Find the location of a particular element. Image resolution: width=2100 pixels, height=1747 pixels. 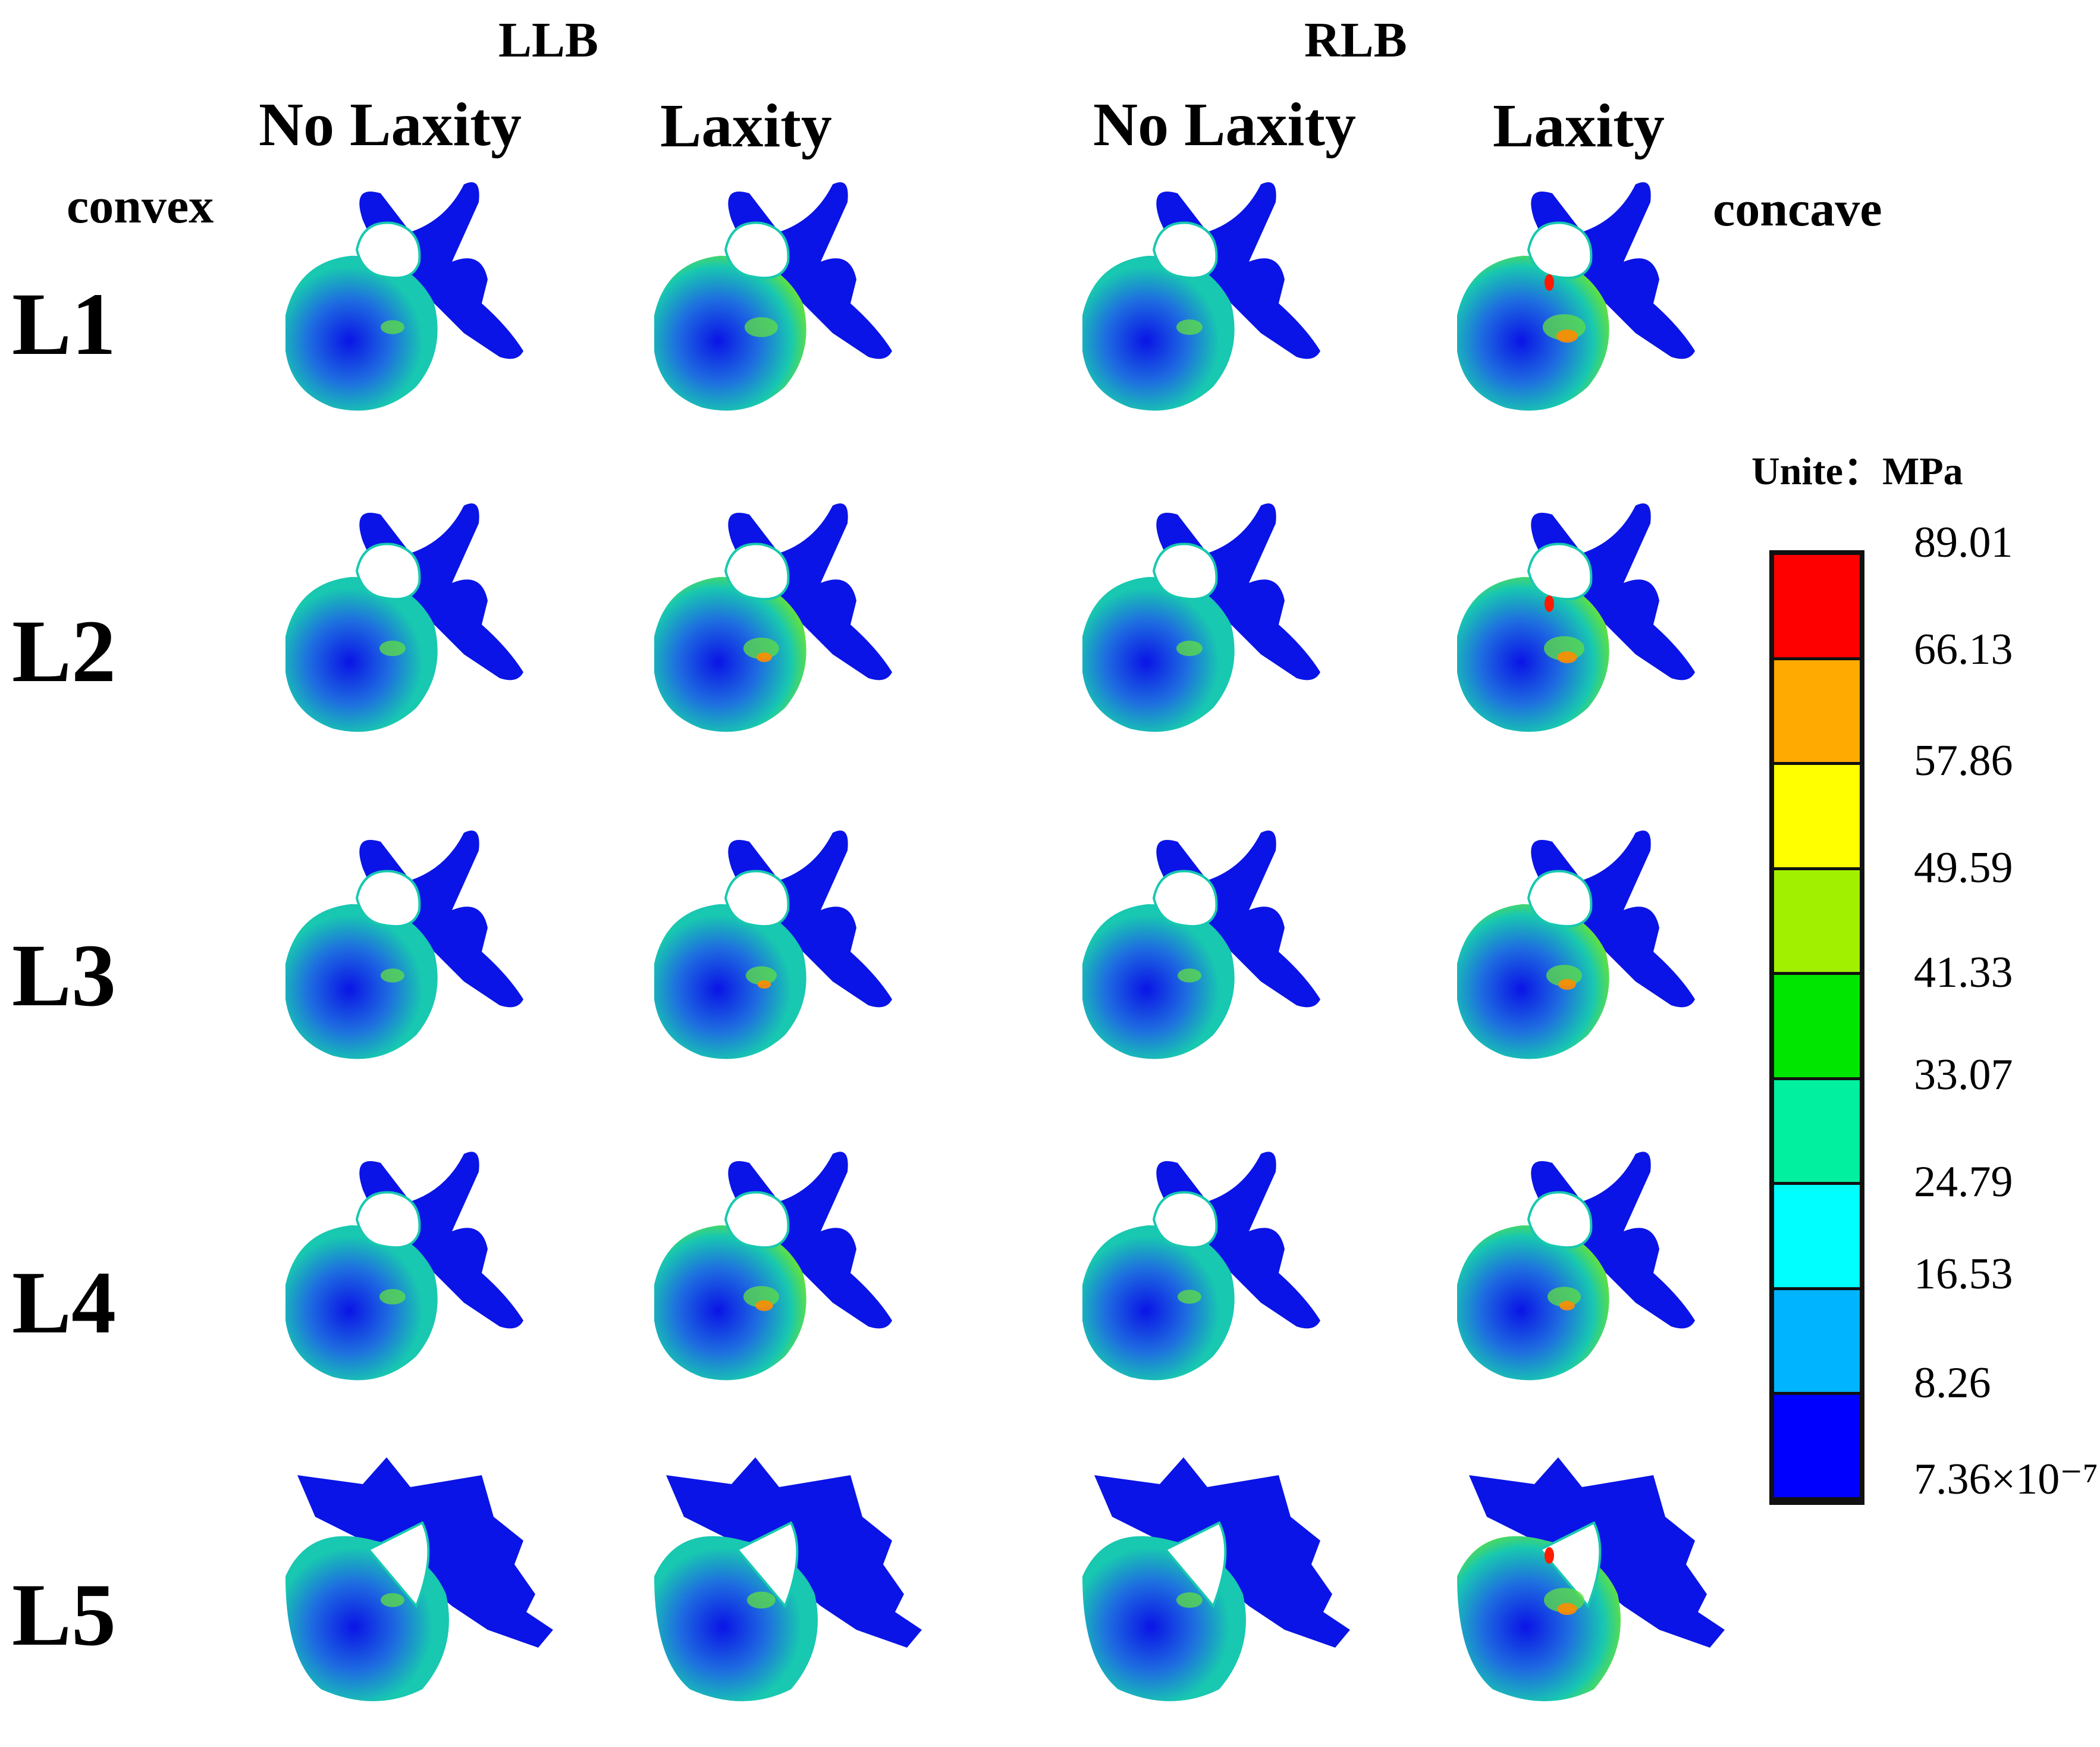

column-header-llb-no-laxity: No Laxity is located at coordinates (390, 124).